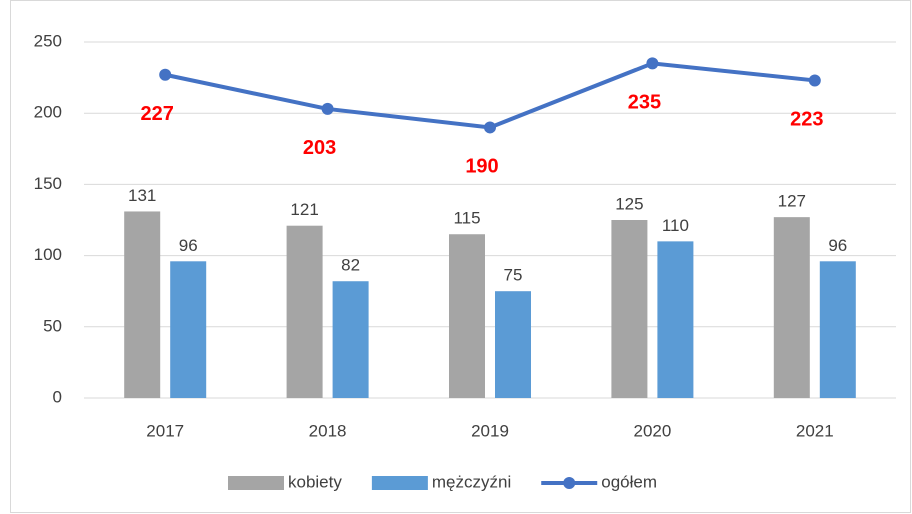 This screenshot has height=514, width=912. What do you see at coordinates (48, 183) in the screenshot?
I see `y-tick-label: 150` at bounding box center [48, 183].